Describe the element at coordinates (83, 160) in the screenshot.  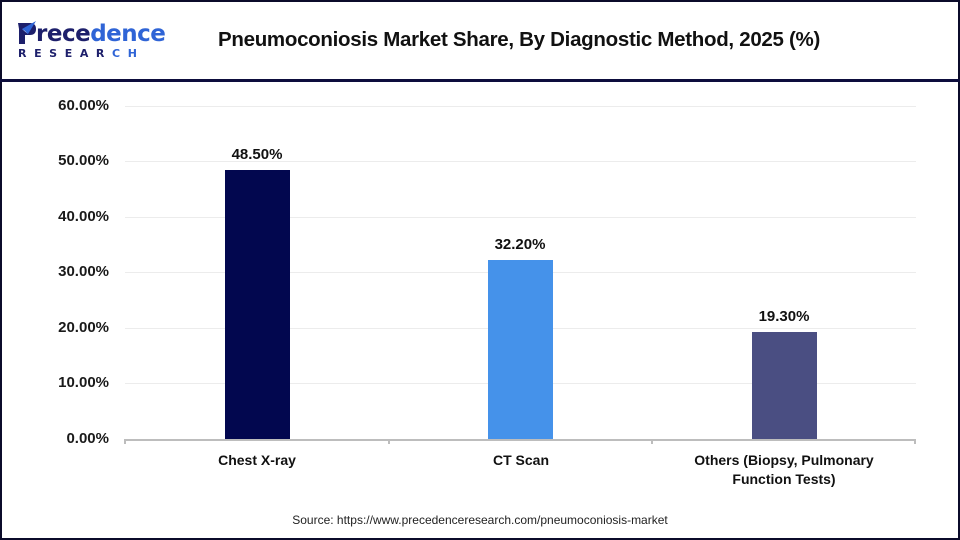
I see `y-tick-label: 50.00%` at that location.